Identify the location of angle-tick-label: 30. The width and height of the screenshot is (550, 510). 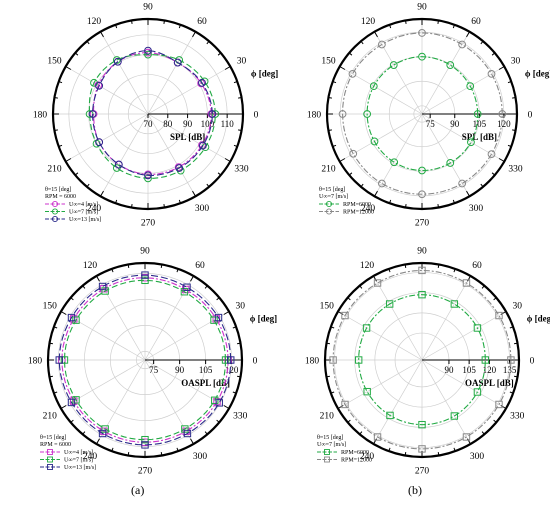
(242, 62).